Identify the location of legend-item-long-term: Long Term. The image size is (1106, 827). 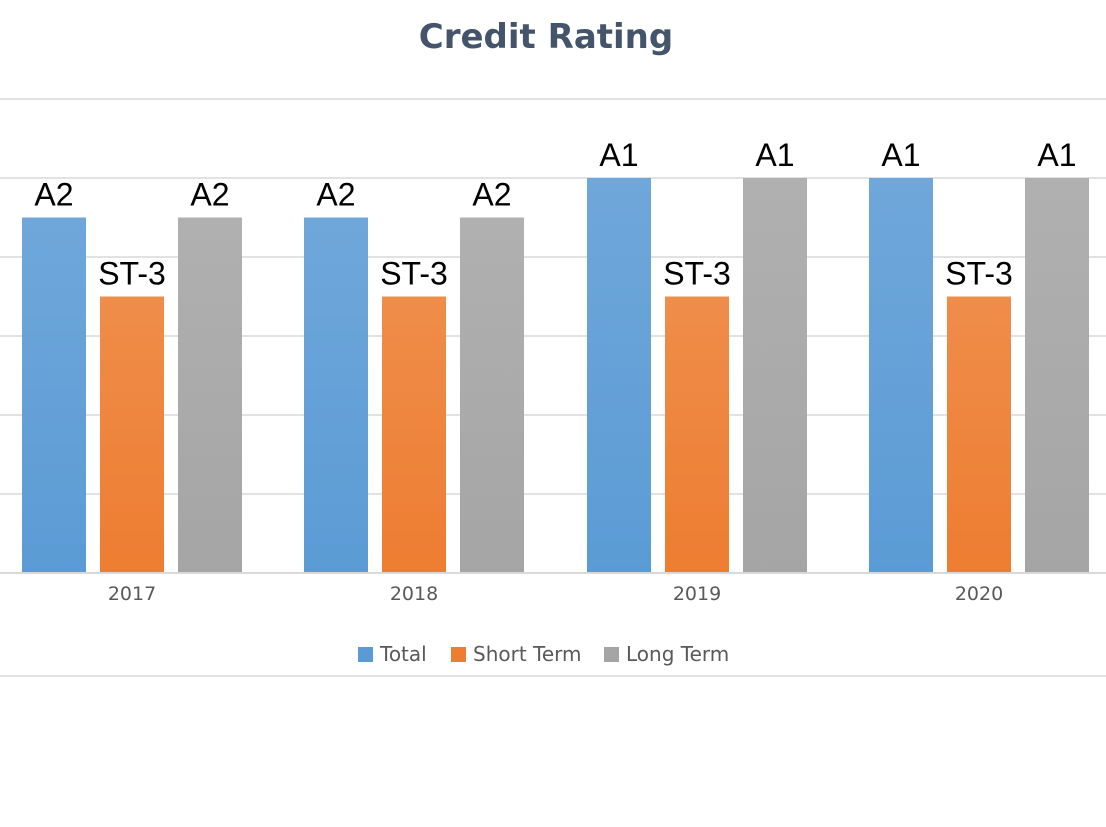
(666, 654).